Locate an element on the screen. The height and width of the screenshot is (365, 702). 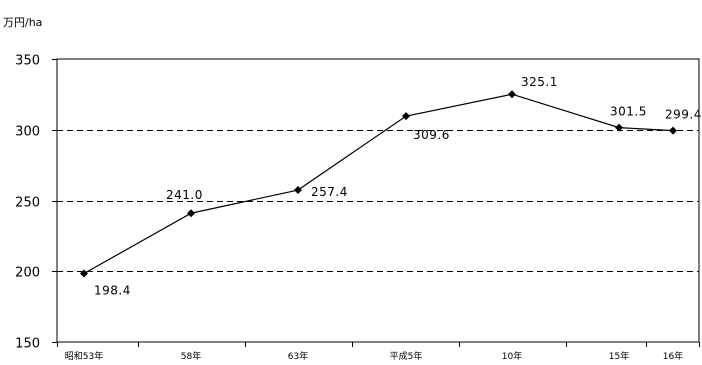
data-label: 309.6 is located at coordinates (431, 135).